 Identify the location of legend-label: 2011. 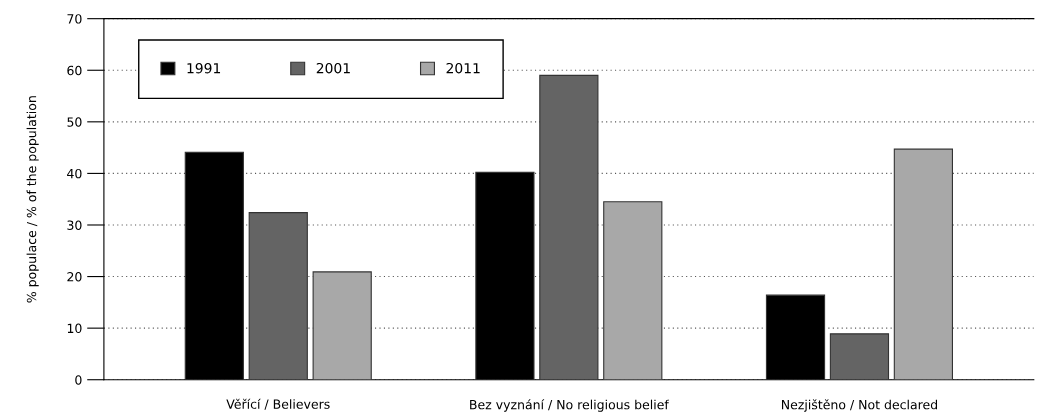
(463, 68).